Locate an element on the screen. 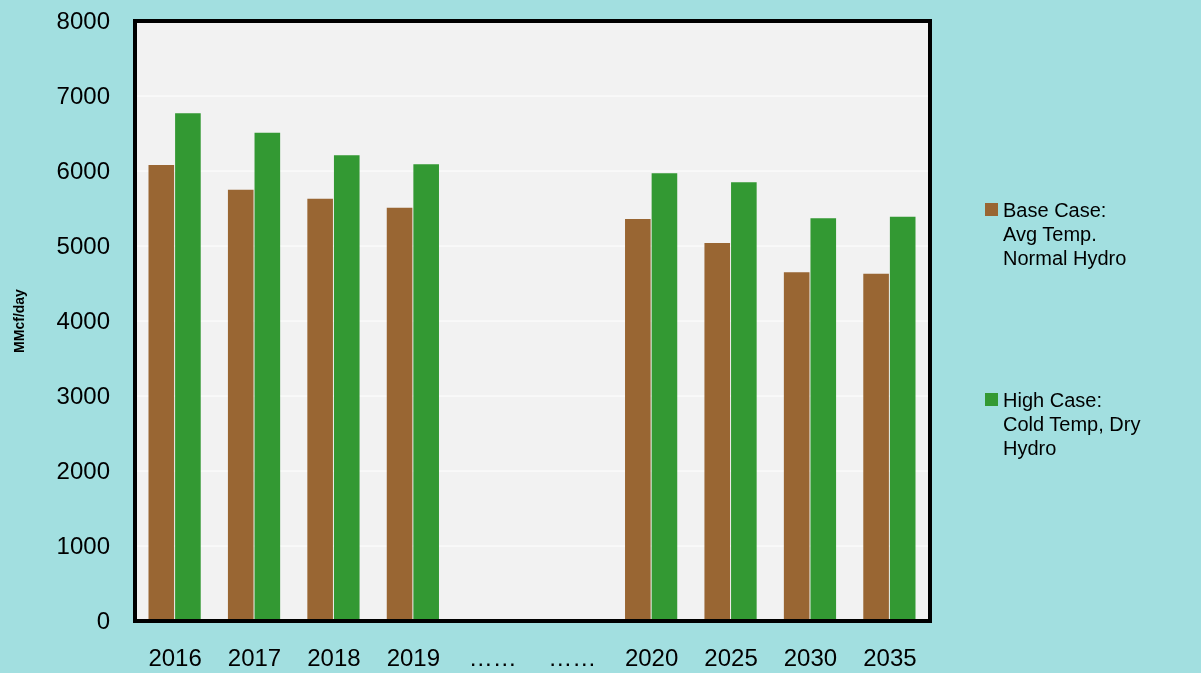 This screenshot has height=673, width=1201. x-tick-label: 2018 is located at coordinates (334, 657).